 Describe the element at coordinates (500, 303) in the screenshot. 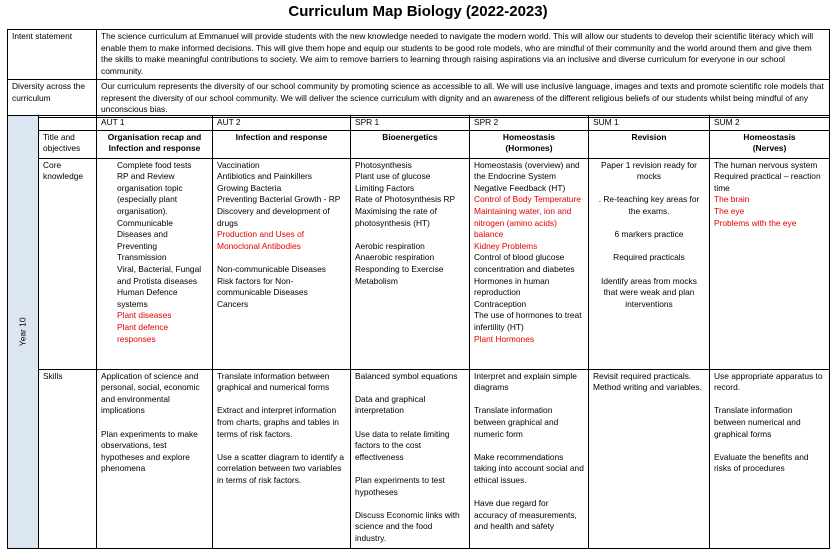

I see `cell-line: Contraception` at that location.